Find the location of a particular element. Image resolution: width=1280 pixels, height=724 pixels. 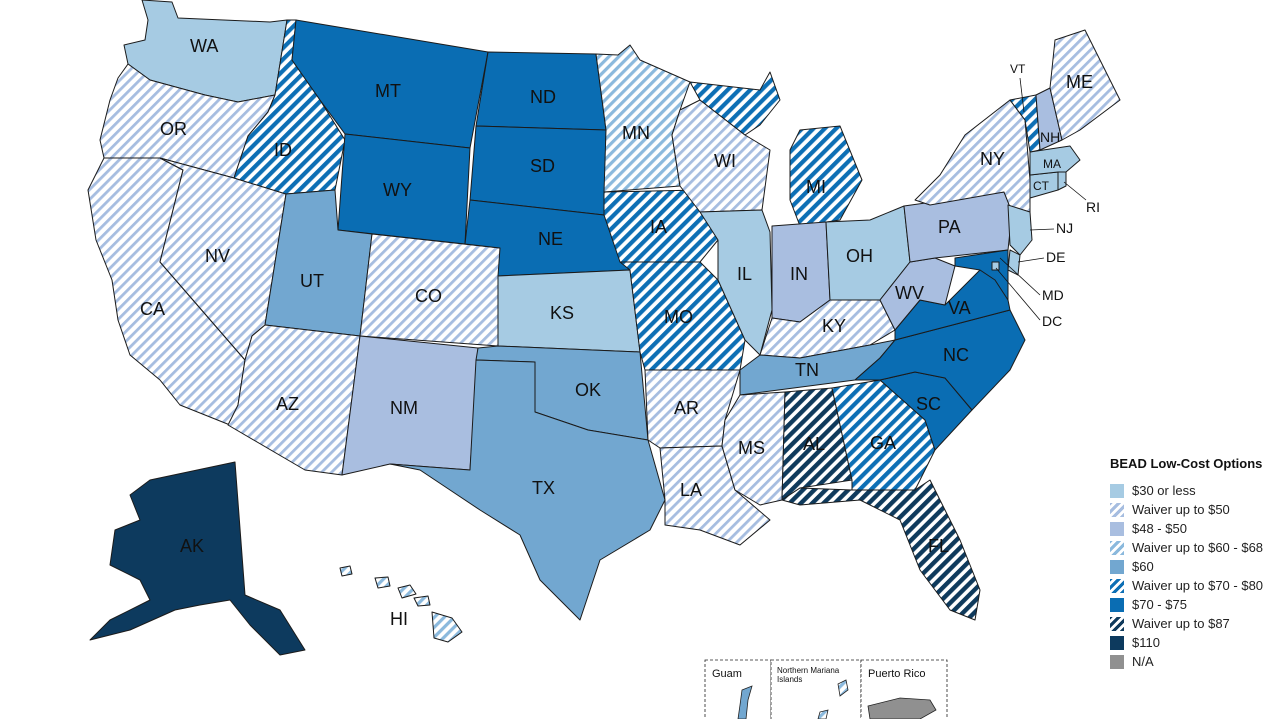

label-OH: OH is located at coordinates (859, 256).